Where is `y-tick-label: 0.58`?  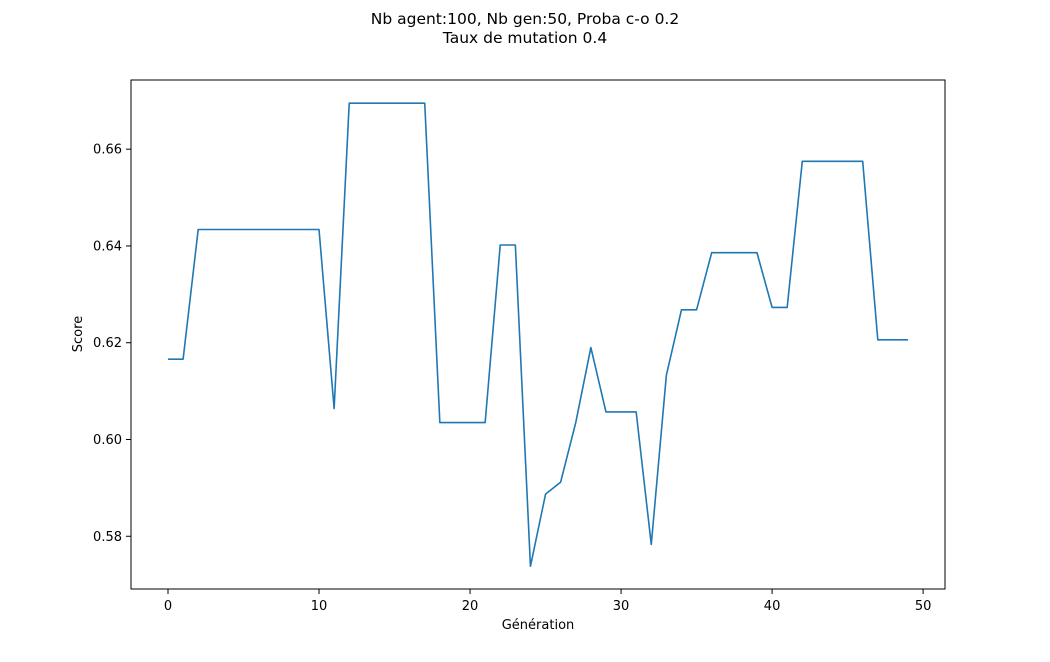 y-tick-label: 0.58 is located at coordinates (107, 537).